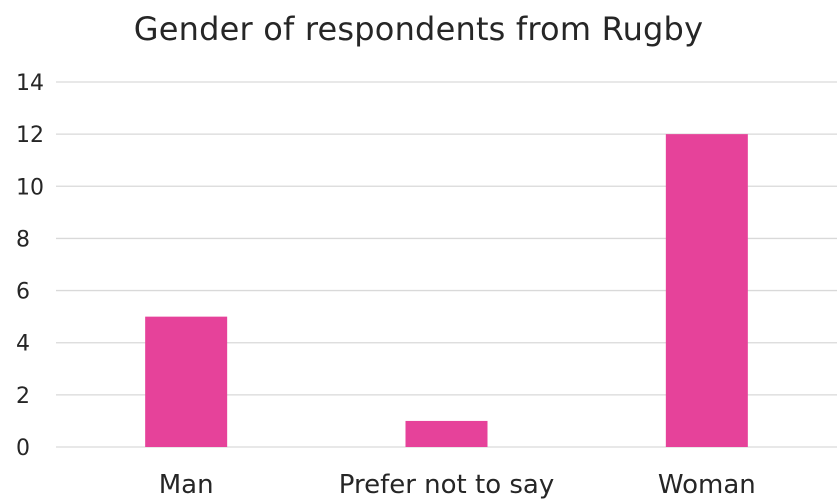 The width and height of the screenshot is (837, 503). I want to click on y-tick-label: 14, so click(30, 83).